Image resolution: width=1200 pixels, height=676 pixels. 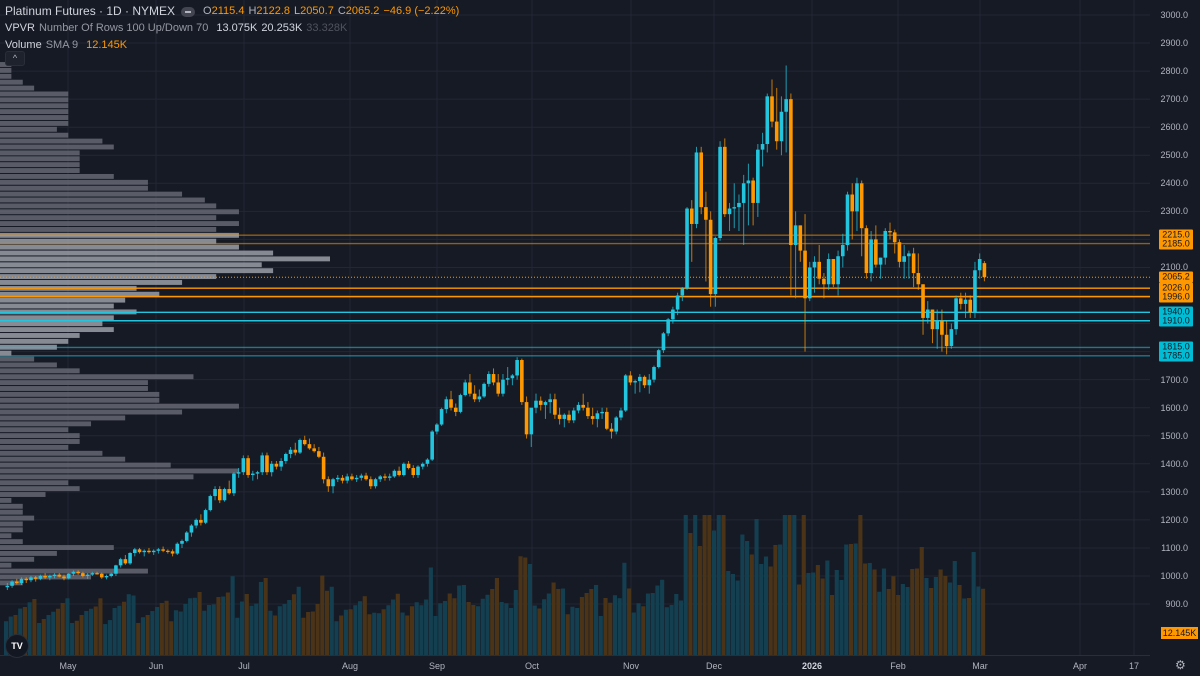 What do you see at coordinates (1080, 666) in the screenshot?
I see `time-label: Apr` at bounding box center [1080, 666].